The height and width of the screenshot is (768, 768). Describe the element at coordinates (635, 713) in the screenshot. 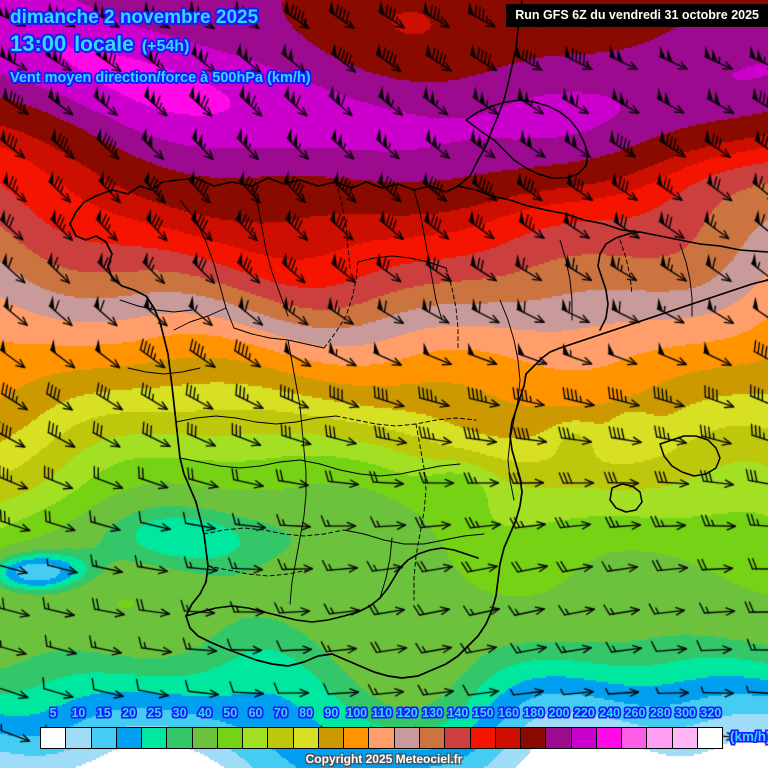

I see `legend-tick: 260` at that location.